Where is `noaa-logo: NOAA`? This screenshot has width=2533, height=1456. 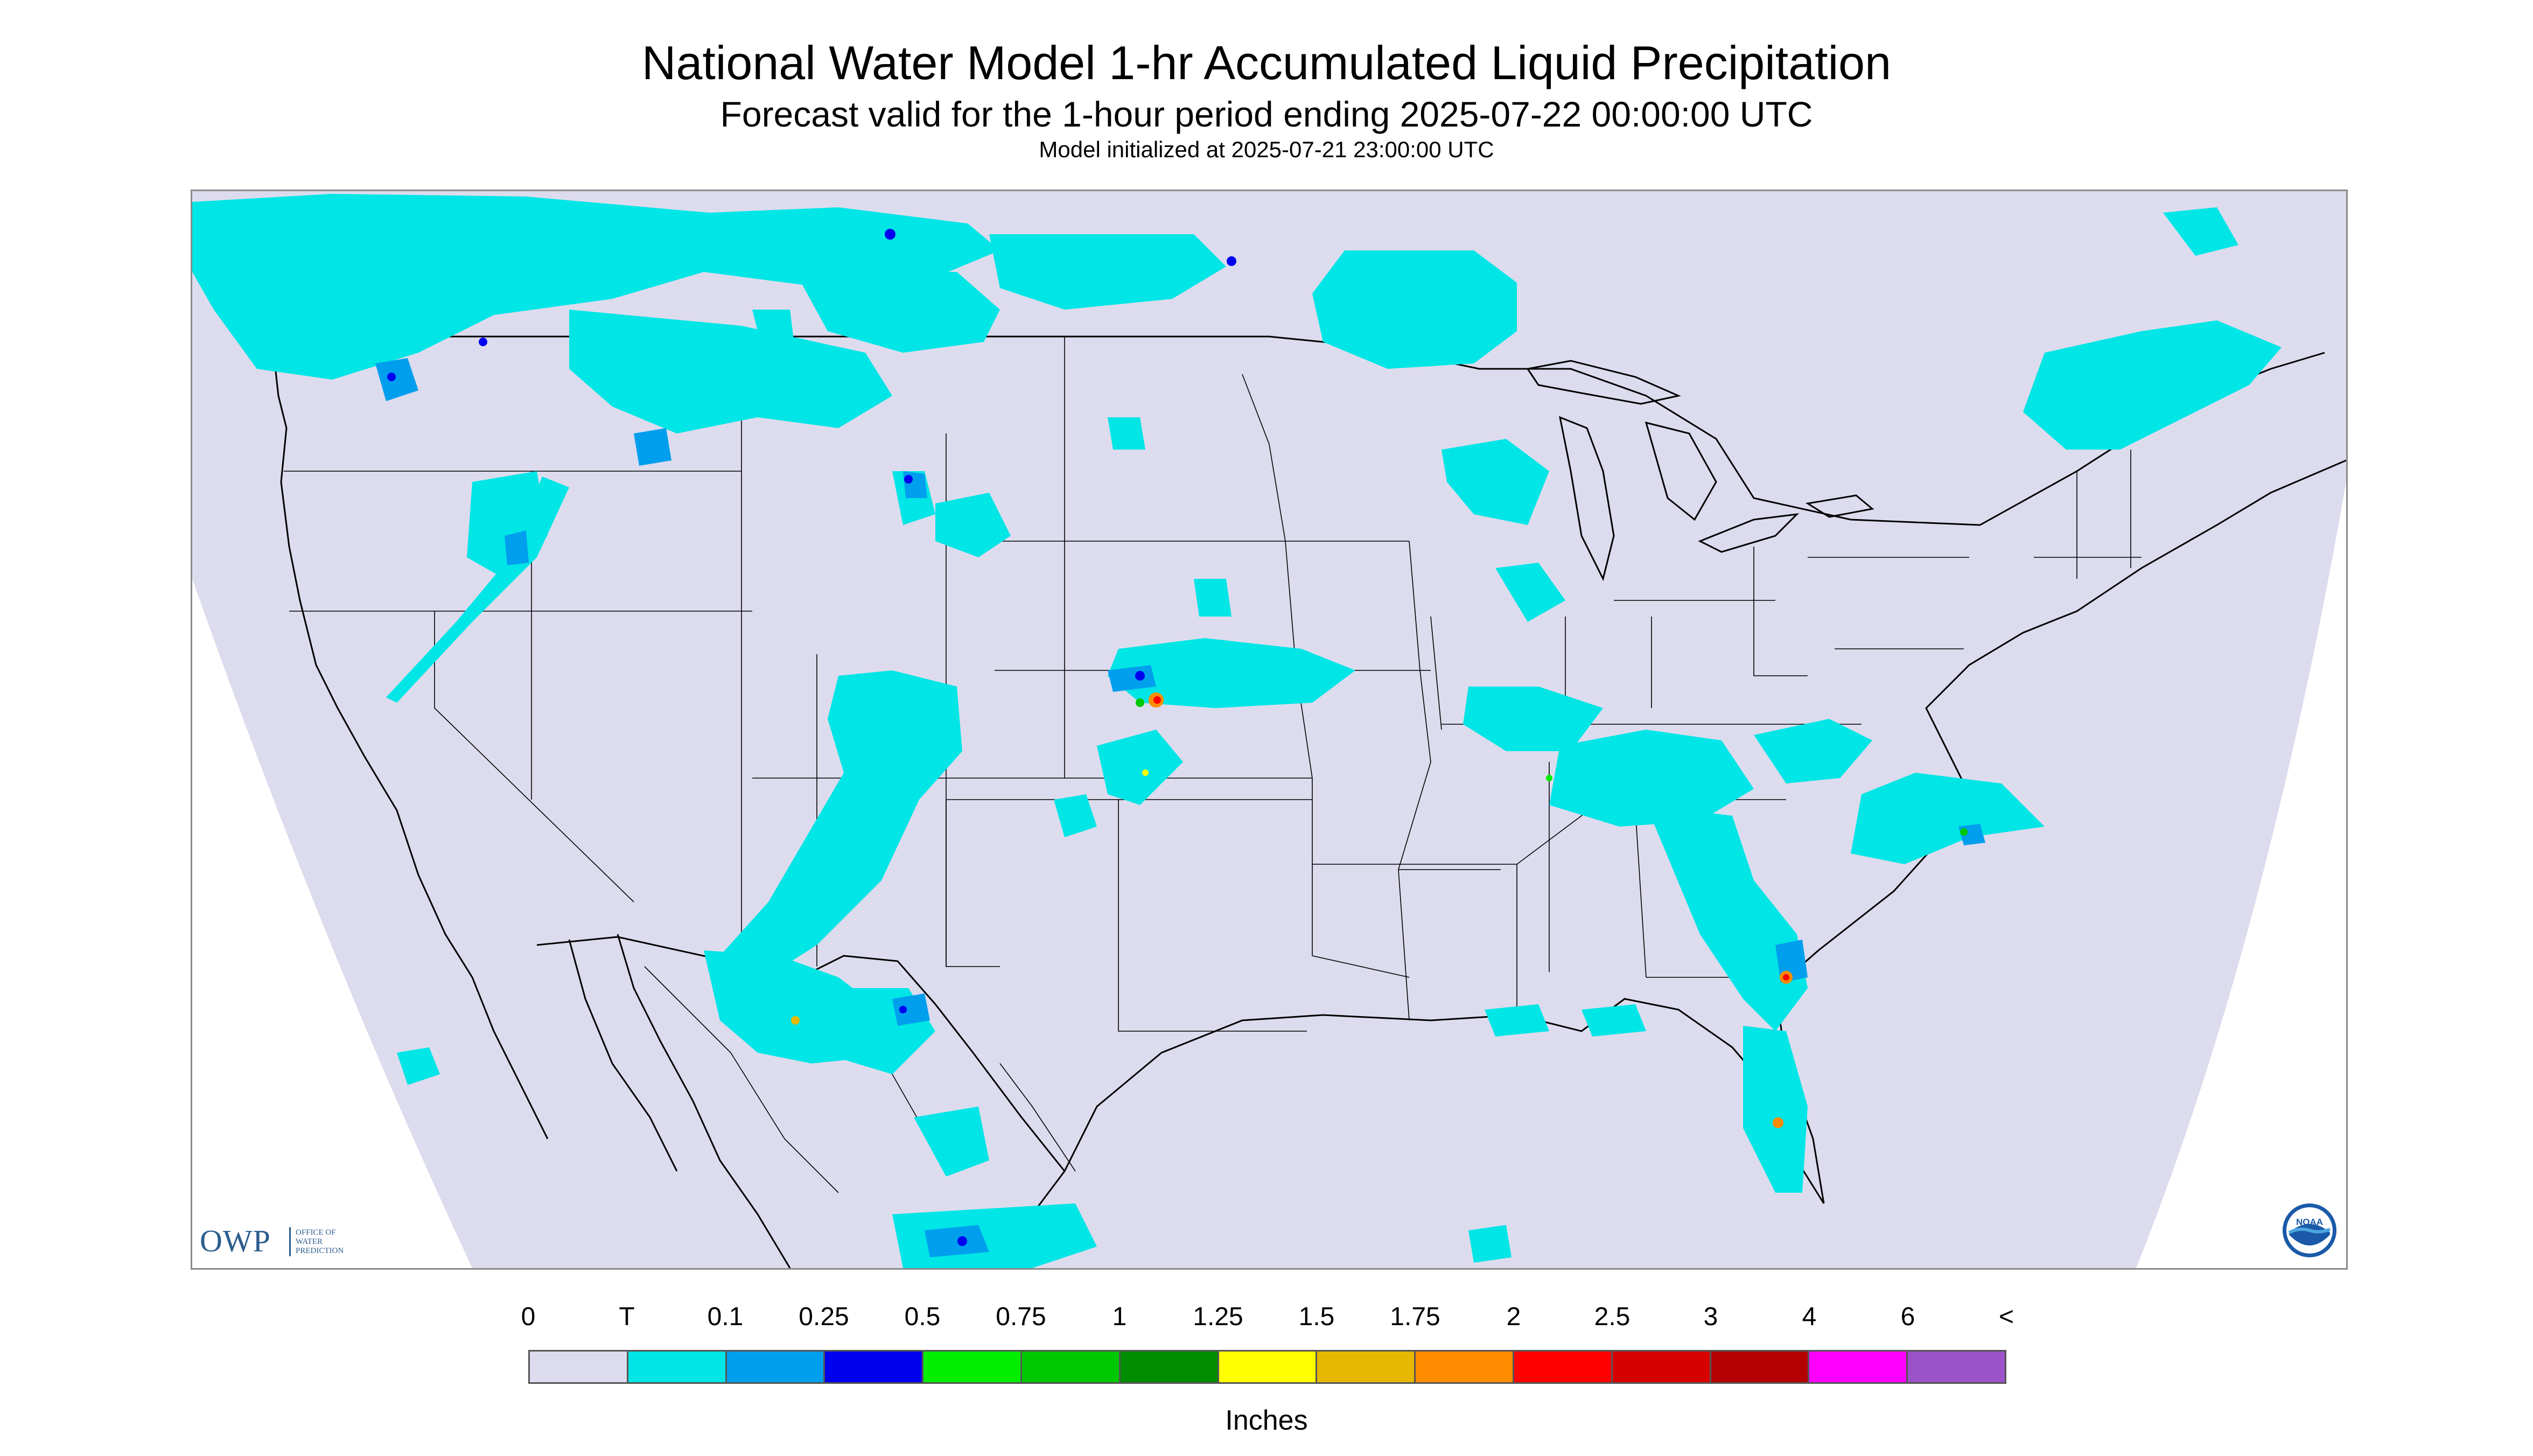 noaa-logo: NOAA is located at coordinates (2309, 1230).